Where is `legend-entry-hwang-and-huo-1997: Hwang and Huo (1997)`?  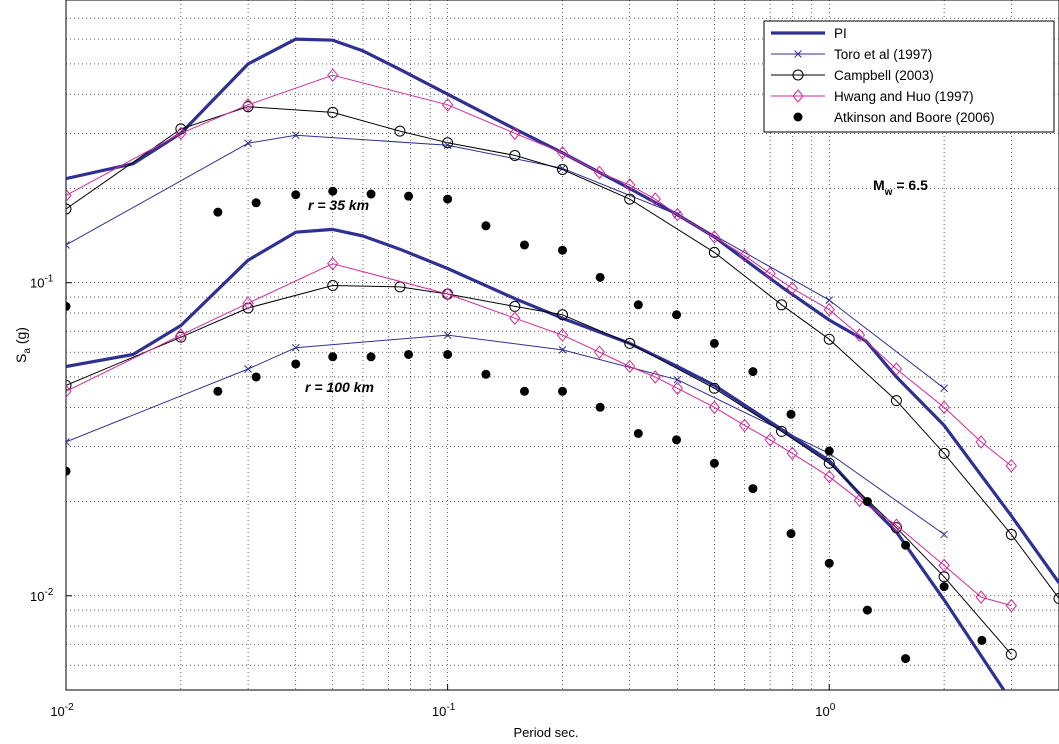 legend-entry-hwang-and-huo-1997: Hwang and Huo (1997) is located at coordinates (872, 96).